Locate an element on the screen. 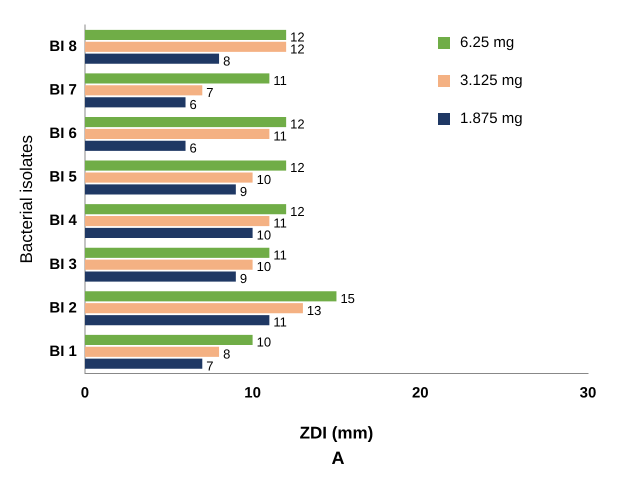 This screenshot has width=621, height=497. x-tick-label: 10 is located at coordinates (252, 393).